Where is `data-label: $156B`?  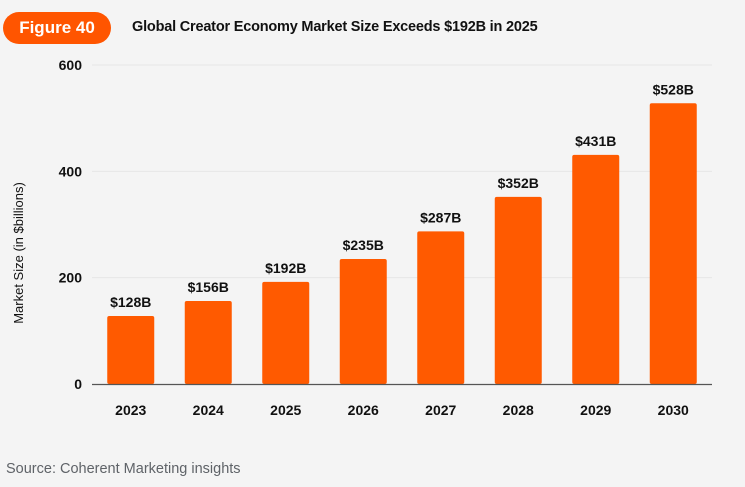
data-label: $156B is located at coordinates (208, 287).